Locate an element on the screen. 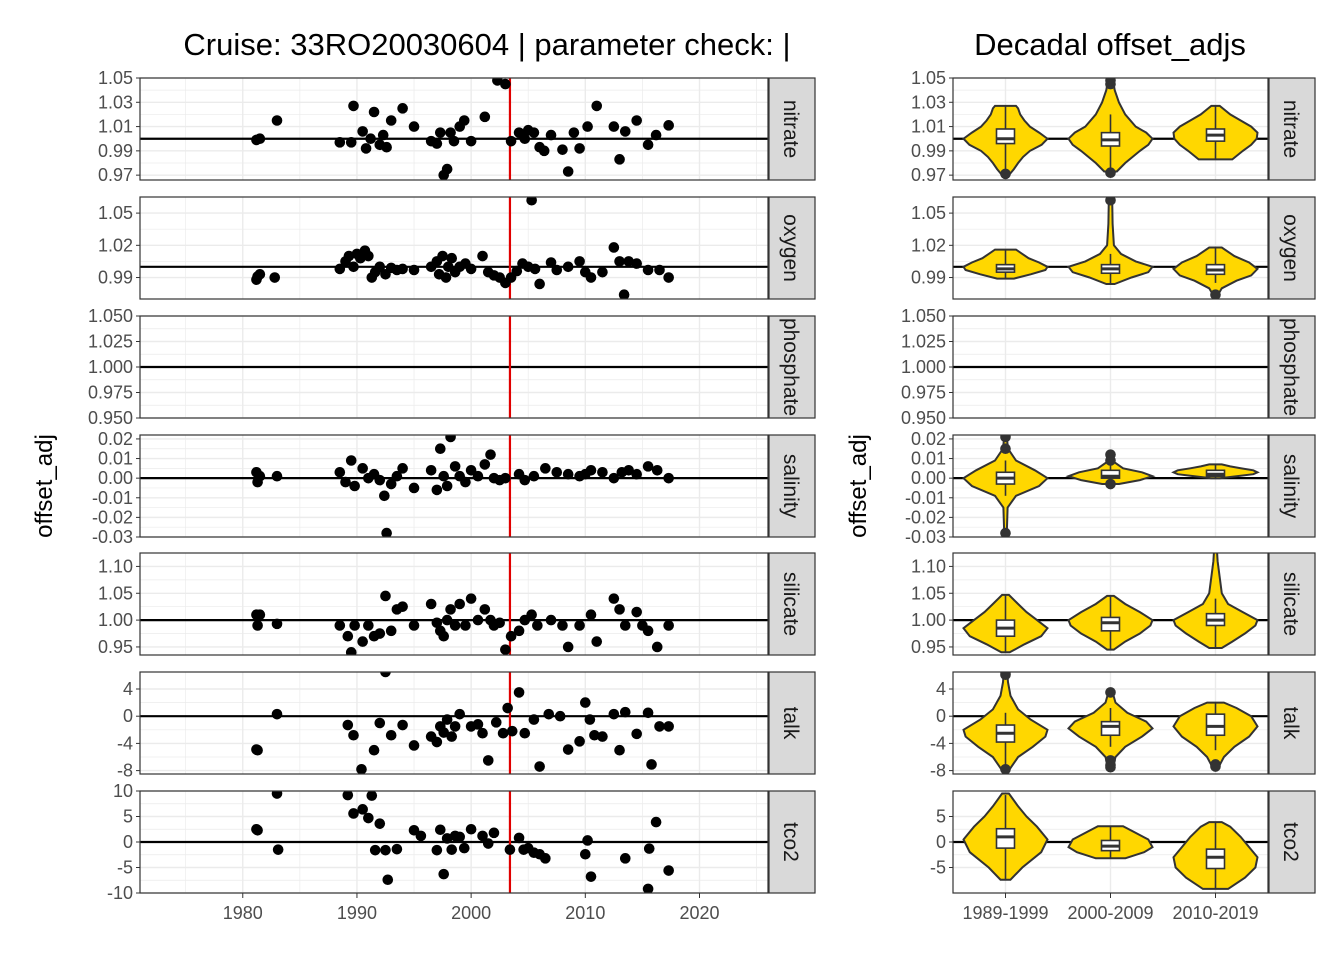 The image size is (1344, 960). right-chart-title: Decadal offset_adjs is located at coordinates (1110, 44).